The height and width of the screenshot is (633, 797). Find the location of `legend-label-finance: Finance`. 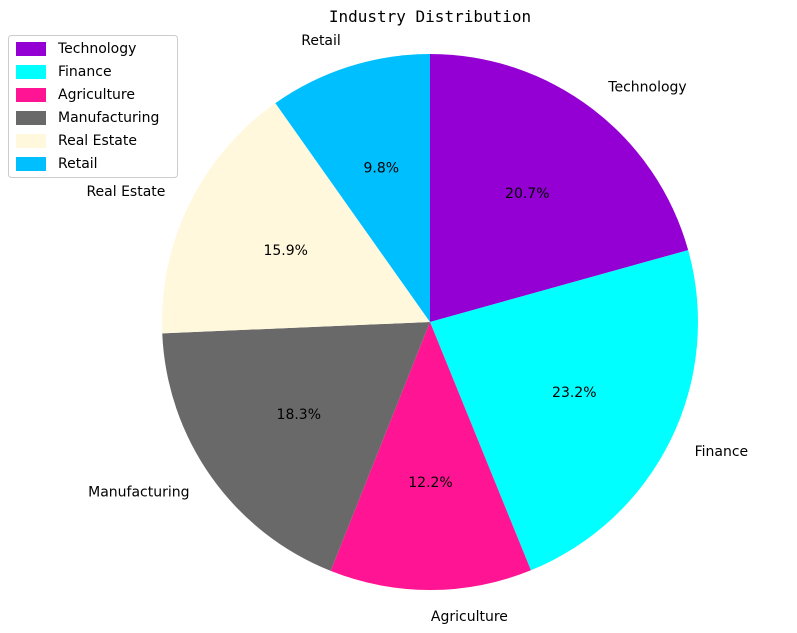

legend-label-finance: Finance is located at coordinates (85, 72).